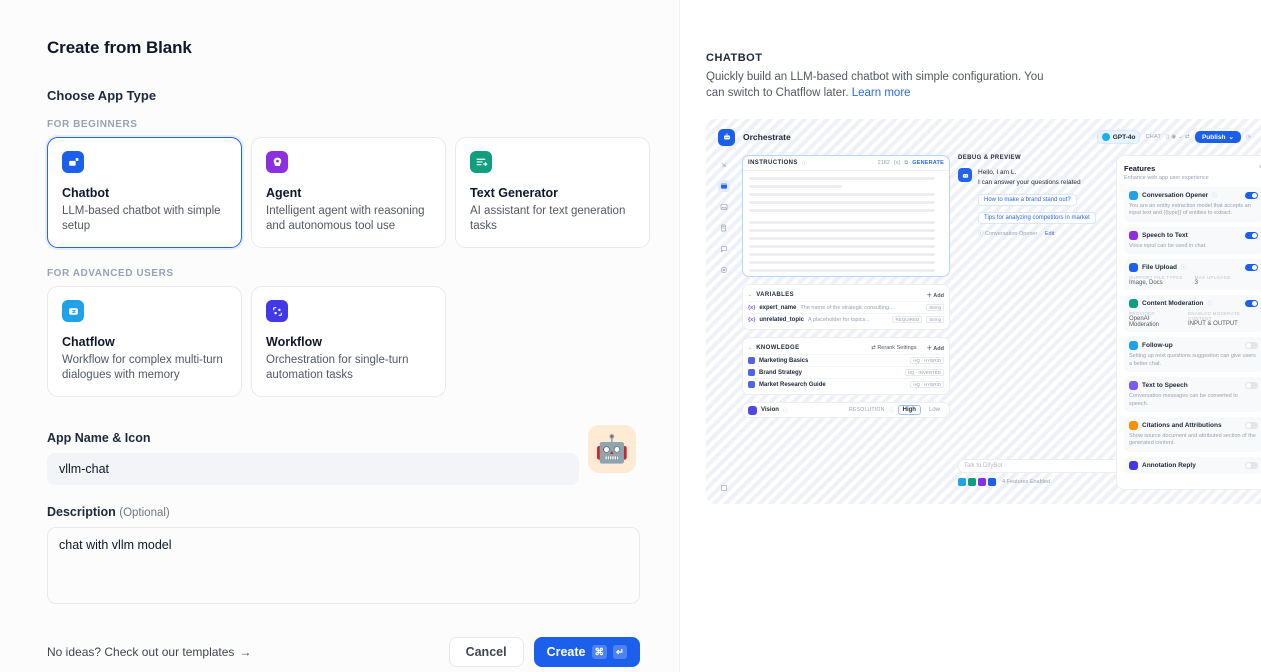 Image resolution: width=1261 pixels, height=672 pixels. Describe the element at coordinates (313, 469) in the screenshot. I see `app-name-input` at that location.